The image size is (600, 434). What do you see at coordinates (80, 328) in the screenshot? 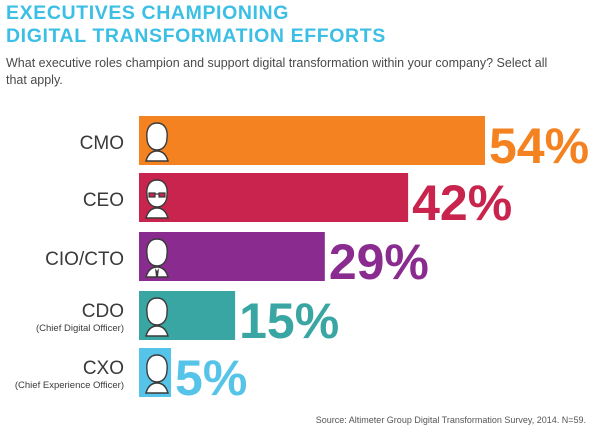
I see `category-sublabel: (Chief Digital Officer)` at bounding box center [80, 328].